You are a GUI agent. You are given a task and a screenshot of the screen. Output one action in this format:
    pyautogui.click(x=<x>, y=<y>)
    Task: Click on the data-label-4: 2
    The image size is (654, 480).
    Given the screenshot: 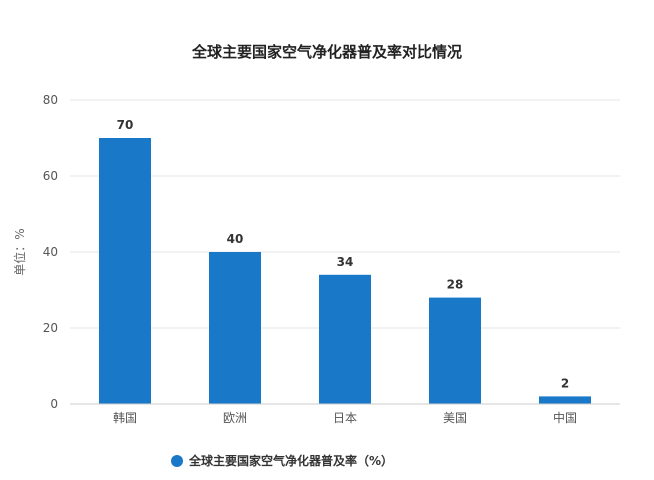 What is the action you would take?
    pyautogui.click(x=565, y=383)
    